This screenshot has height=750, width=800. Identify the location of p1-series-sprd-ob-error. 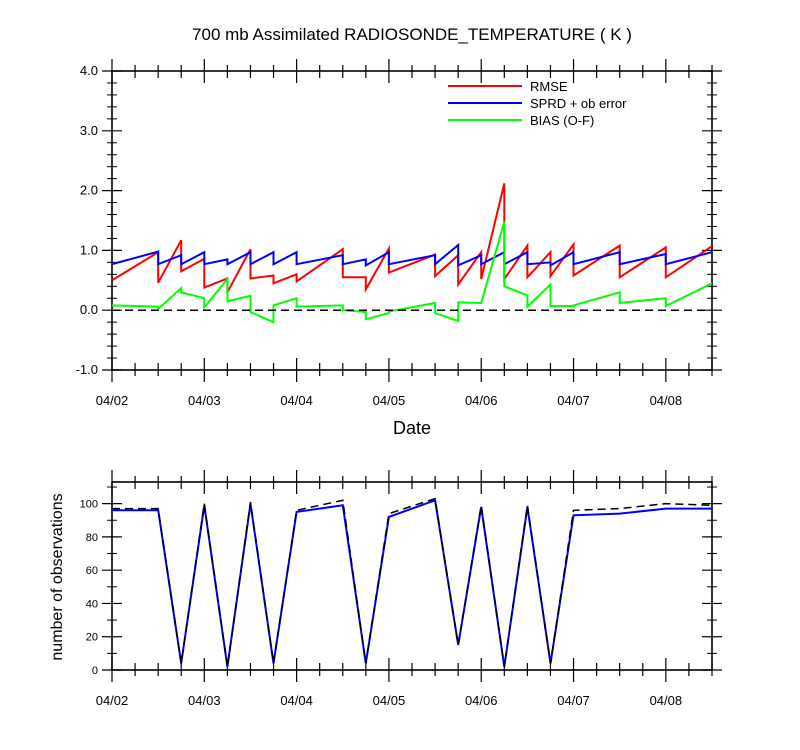
(412, 255).